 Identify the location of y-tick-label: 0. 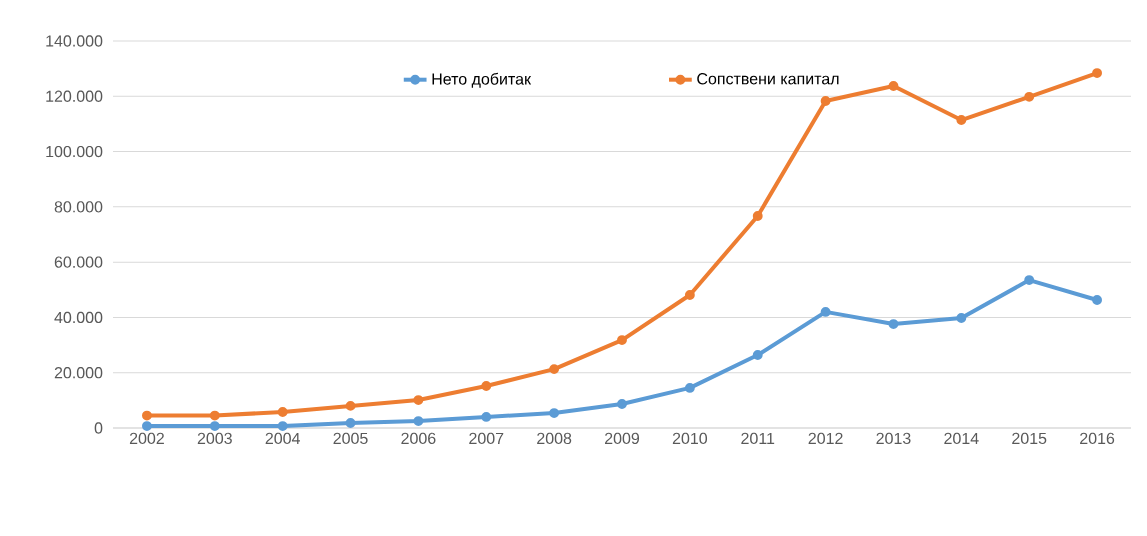
(98, 428).